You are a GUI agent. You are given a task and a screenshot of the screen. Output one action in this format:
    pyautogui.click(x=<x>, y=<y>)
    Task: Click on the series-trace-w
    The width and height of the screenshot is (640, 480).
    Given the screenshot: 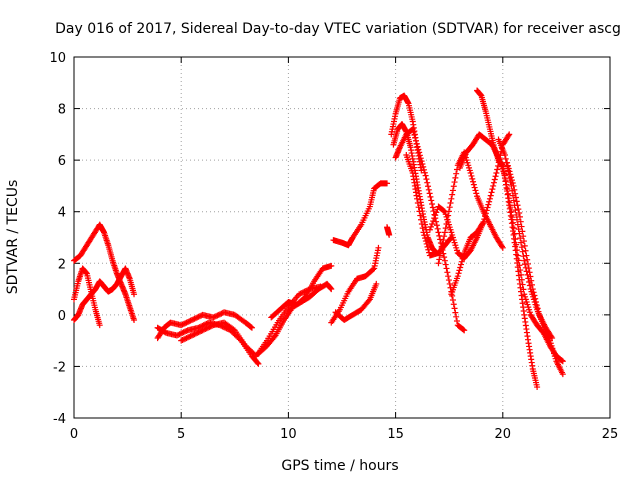 What is the action you would take?
    pyautogui.click(x=530, y=250)
    